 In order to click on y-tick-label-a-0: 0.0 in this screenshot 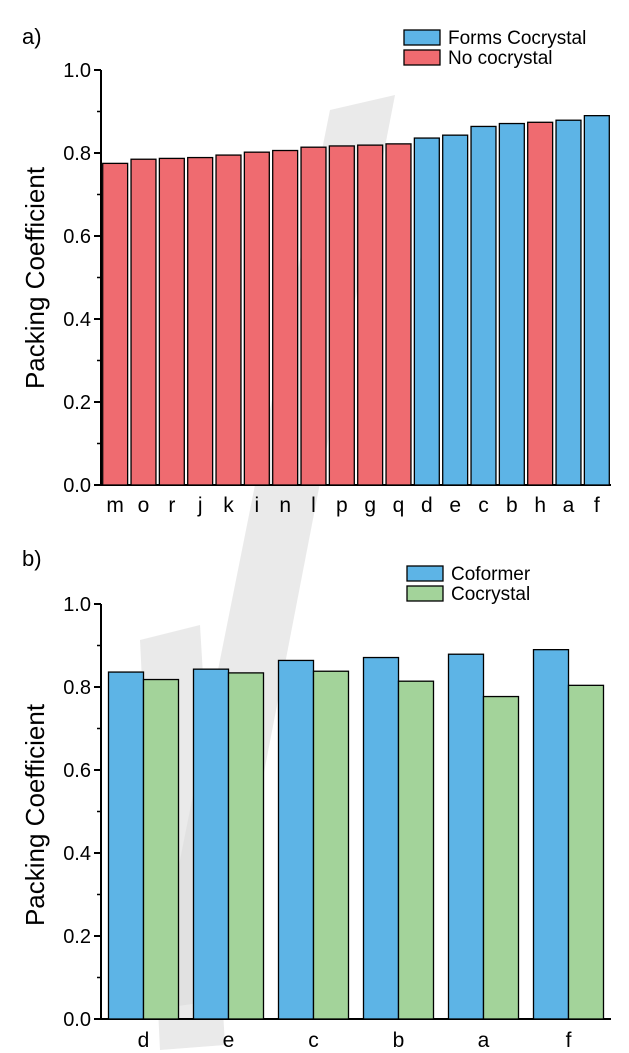, I will do `click(77, 486)`.